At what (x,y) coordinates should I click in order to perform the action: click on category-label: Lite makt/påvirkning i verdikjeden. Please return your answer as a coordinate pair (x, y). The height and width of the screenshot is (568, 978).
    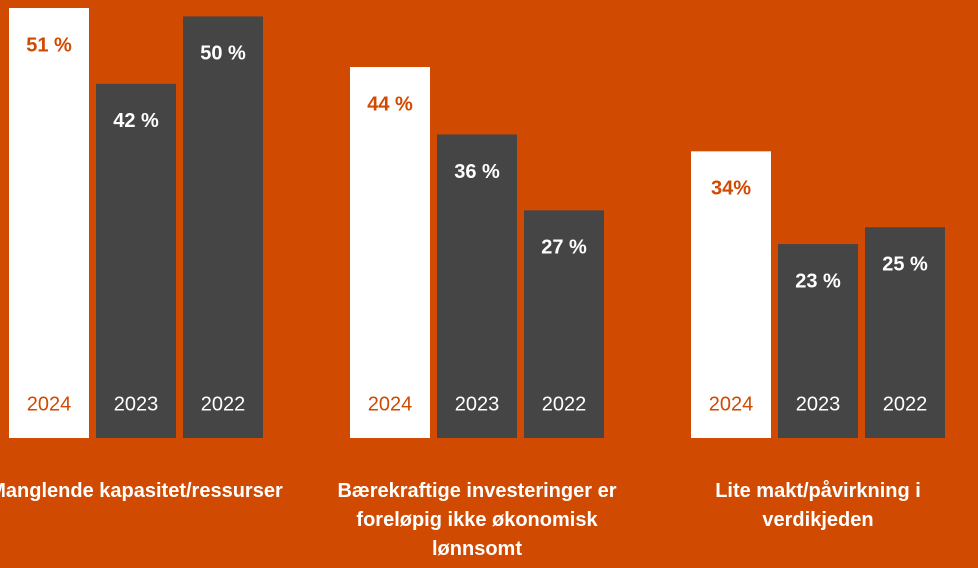
    Looking at the image, I should click on (818, 505).